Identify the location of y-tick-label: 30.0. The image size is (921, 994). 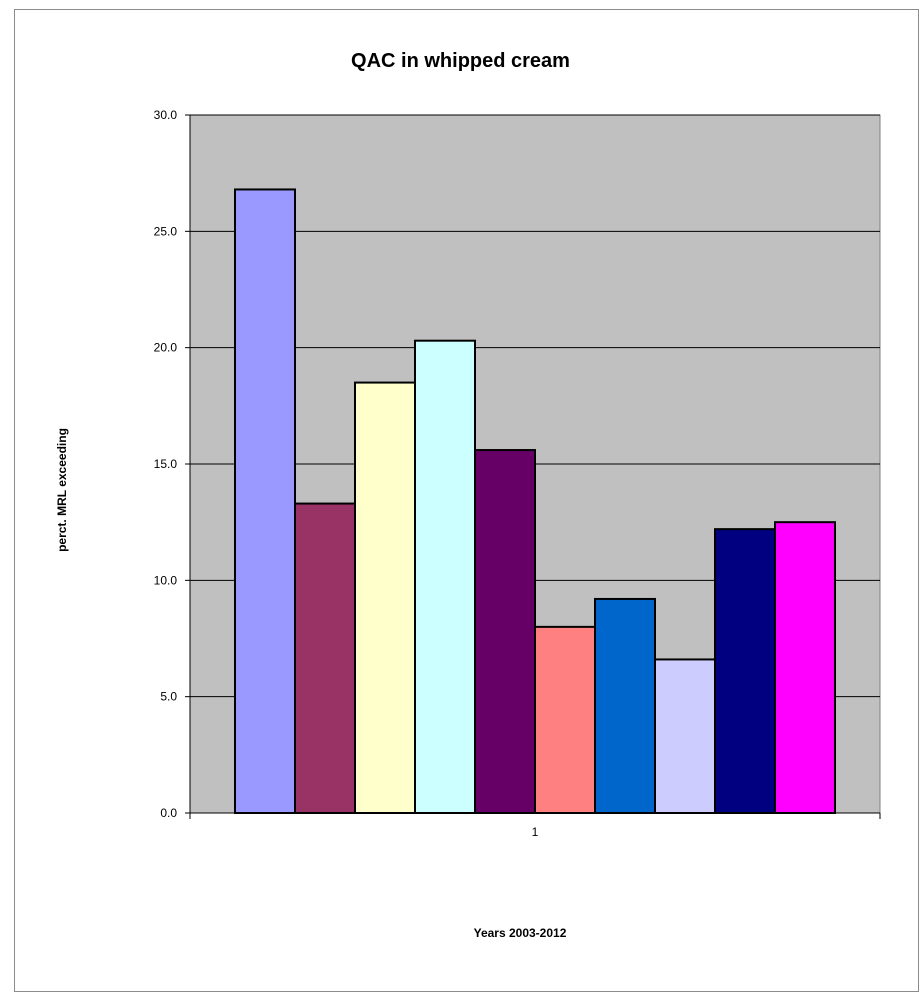
(166, 115).